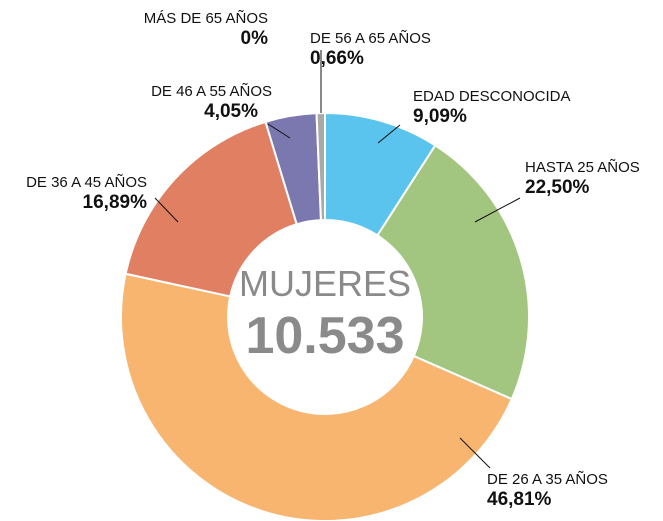 This screenshot has height=521, width=663. I want to click on slice-name: MÁS DE 65 AÑOS, so click(206, 18).